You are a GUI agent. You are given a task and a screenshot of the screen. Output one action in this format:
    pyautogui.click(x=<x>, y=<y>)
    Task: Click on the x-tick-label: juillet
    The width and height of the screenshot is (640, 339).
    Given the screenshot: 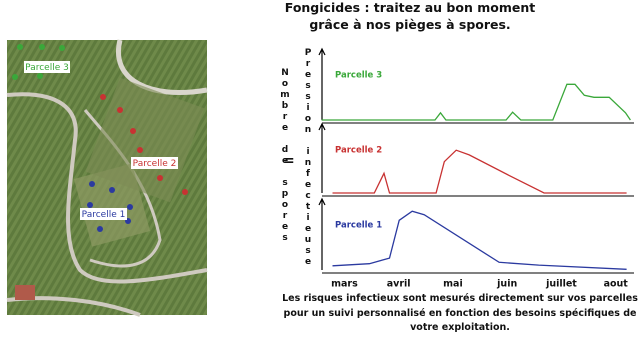 What is the action you would take?
    pyautogui.click(x=561, y=284)
    